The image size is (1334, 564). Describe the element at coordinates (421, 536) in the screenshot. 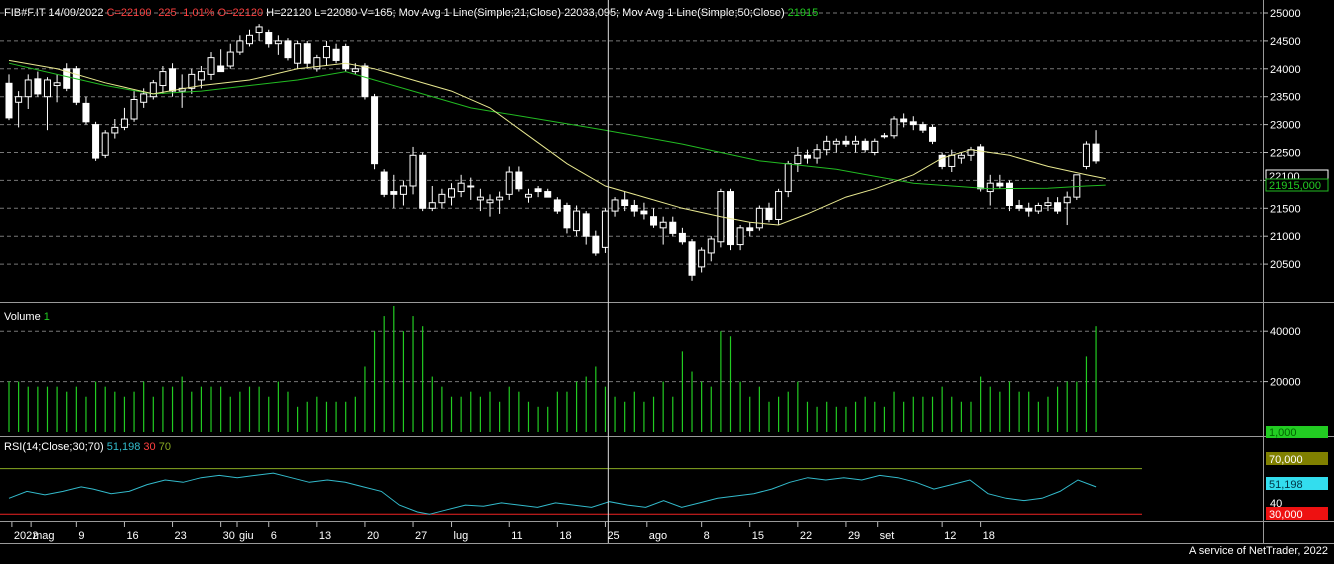

I see `x-tick-label: 27` at that location.